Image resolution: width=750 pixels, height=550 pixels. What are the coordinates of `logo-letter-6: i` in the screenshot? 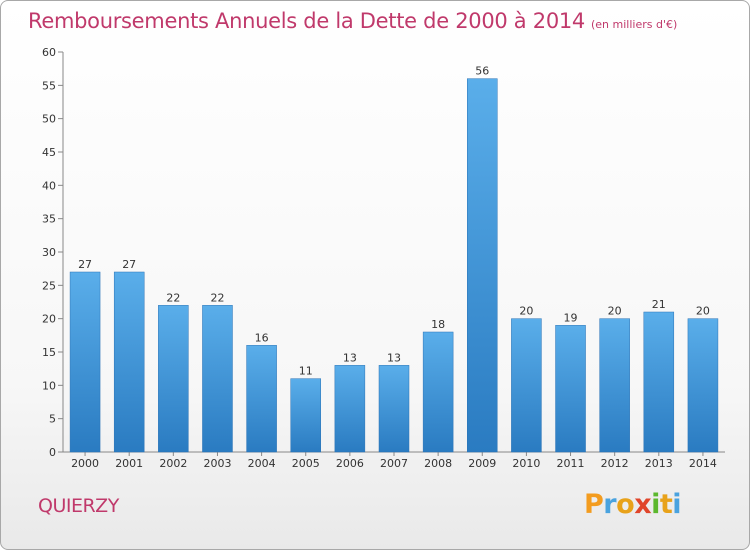 It's located at (677, 504).